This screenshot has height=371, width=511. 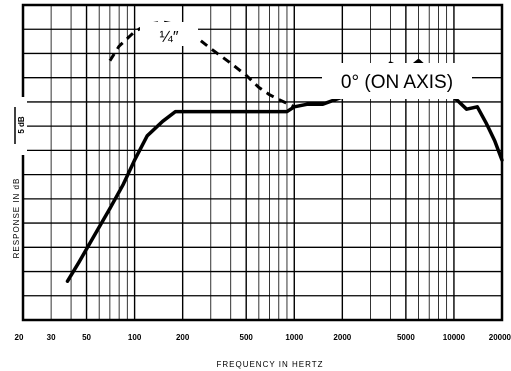 What do you see at coordinates (263, 337) in the screenshot?
I see `x-tick-labels: 20 30 50 100 200 500 1000 2000 5000 10000 20000` at bounding box center [263, 337].